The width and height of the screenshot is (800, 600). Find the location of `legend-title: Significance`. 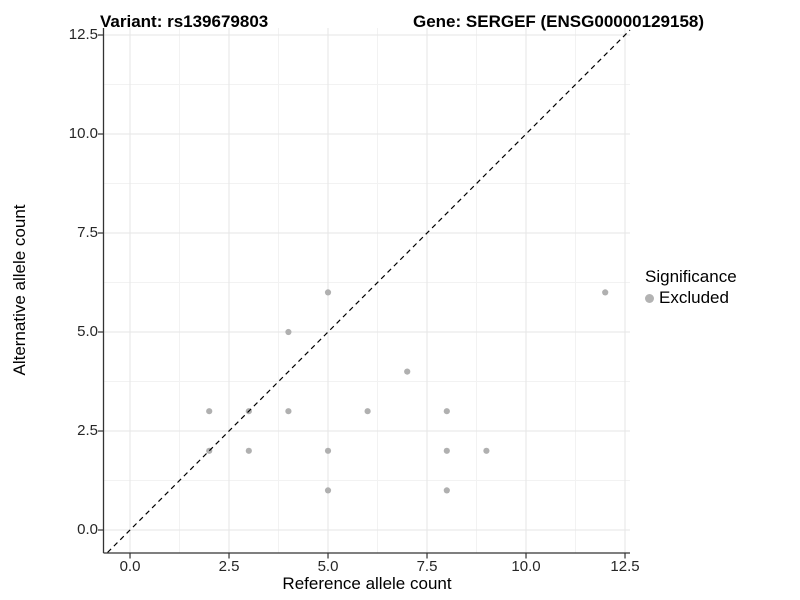

legend-title: Significance is located at coordinates (691, 276).